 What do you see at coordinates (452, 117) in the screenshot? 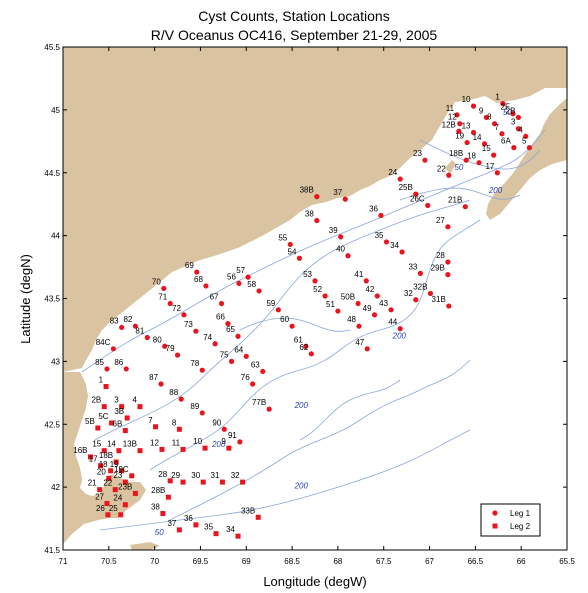
I see `leg1-station-label: 12` at bounding box center [452, 117].